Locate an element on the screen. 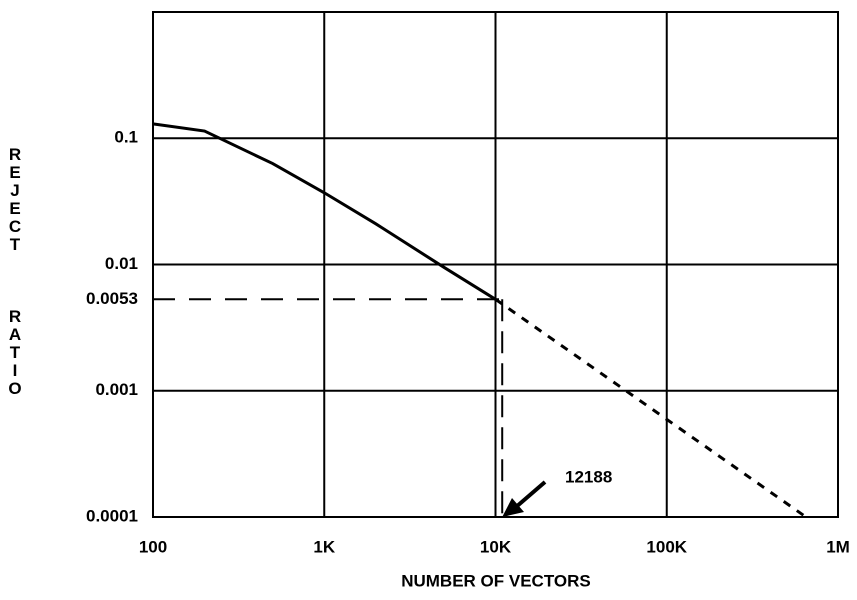 The width and height of the screenshot is (857, 600). y-tick-label: 0.001 is located at coordinates (116, 389).